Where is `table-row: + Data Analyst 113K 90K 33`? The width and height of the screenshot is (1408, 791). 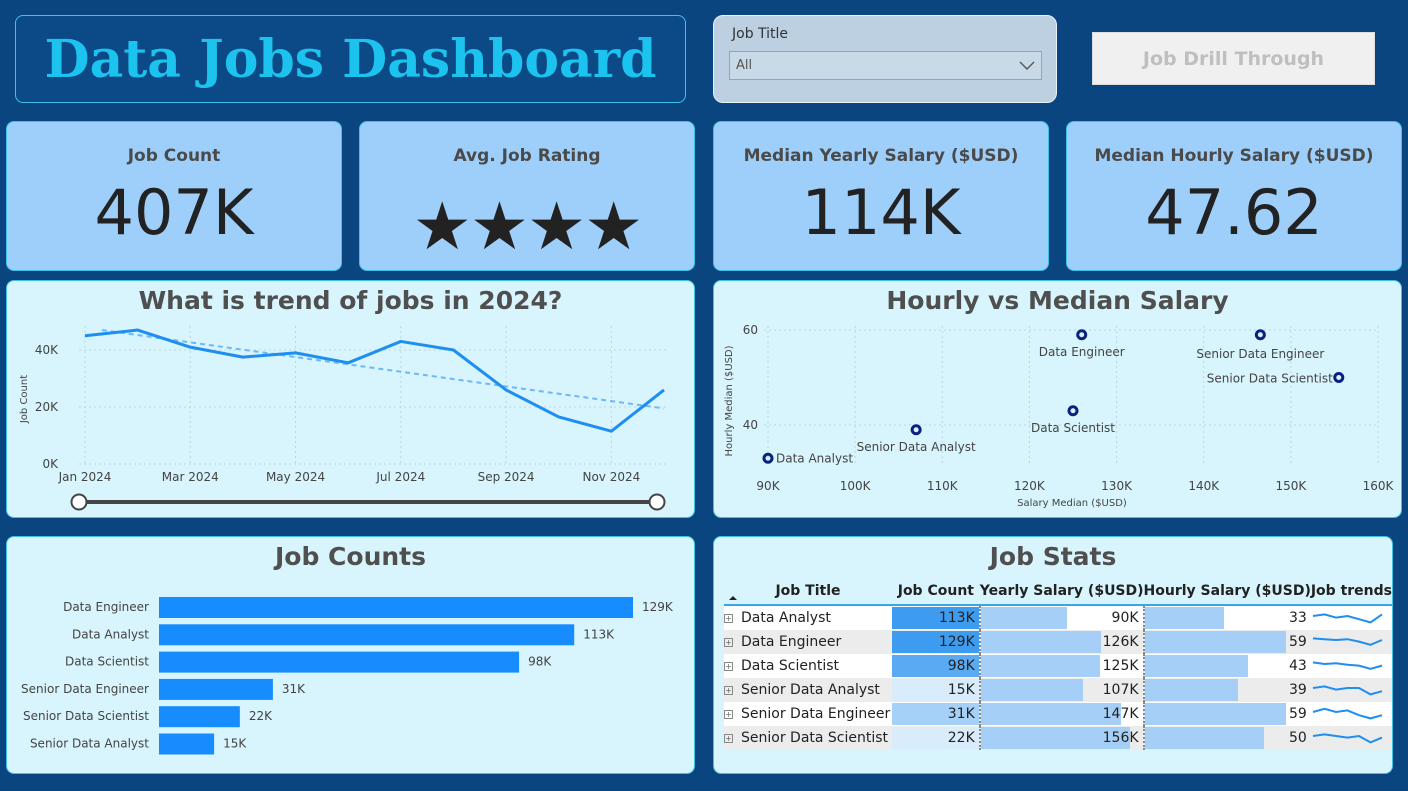
table-row: + Data Analyst 113K 90K 33 is located at coordinates (1058, 617).